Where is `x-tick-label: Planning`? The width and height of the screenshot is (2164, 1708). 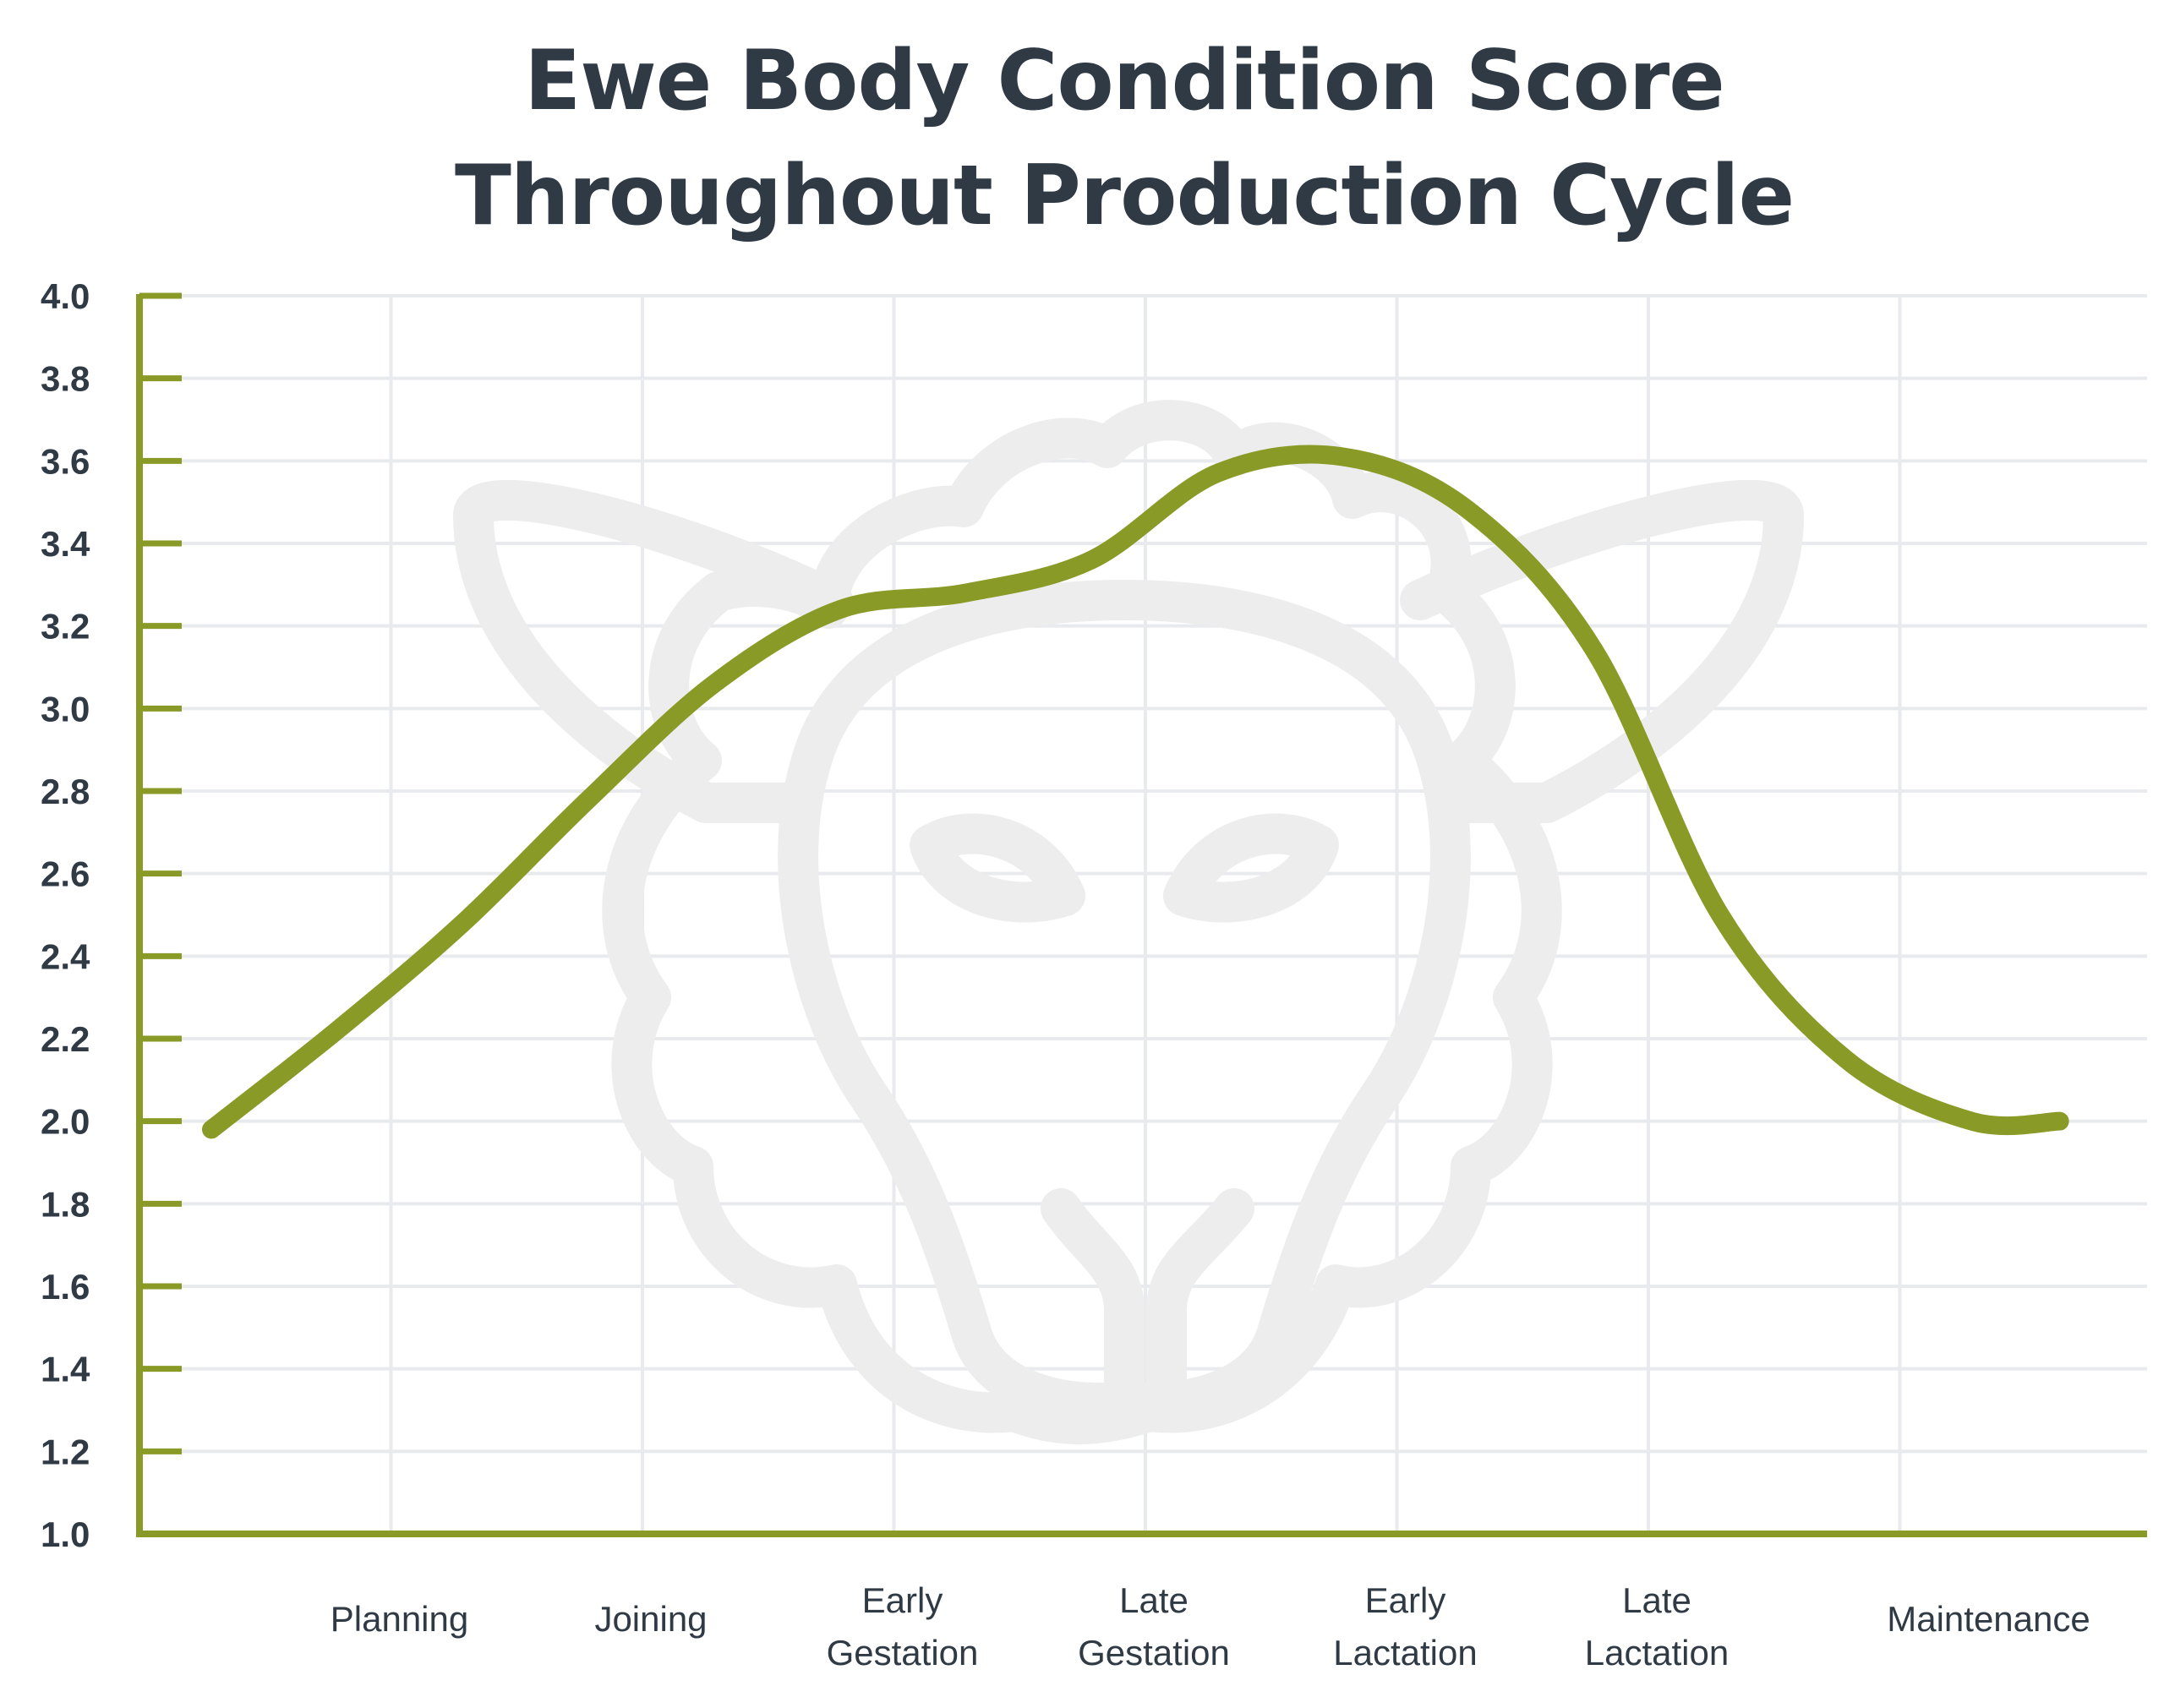 x-tick-label: Planning is located at coordinates (400, 1619).